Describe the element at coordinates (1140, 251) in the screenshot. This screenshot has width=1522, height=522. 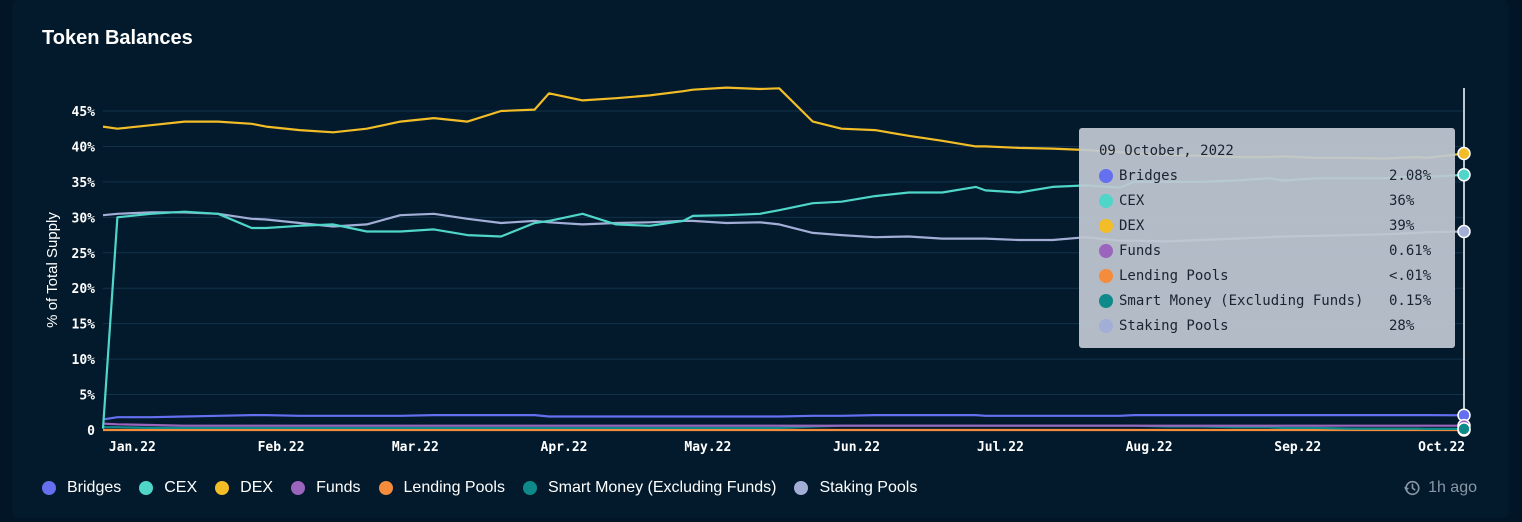
I see `tooltip-series-name: Funds` at that location.